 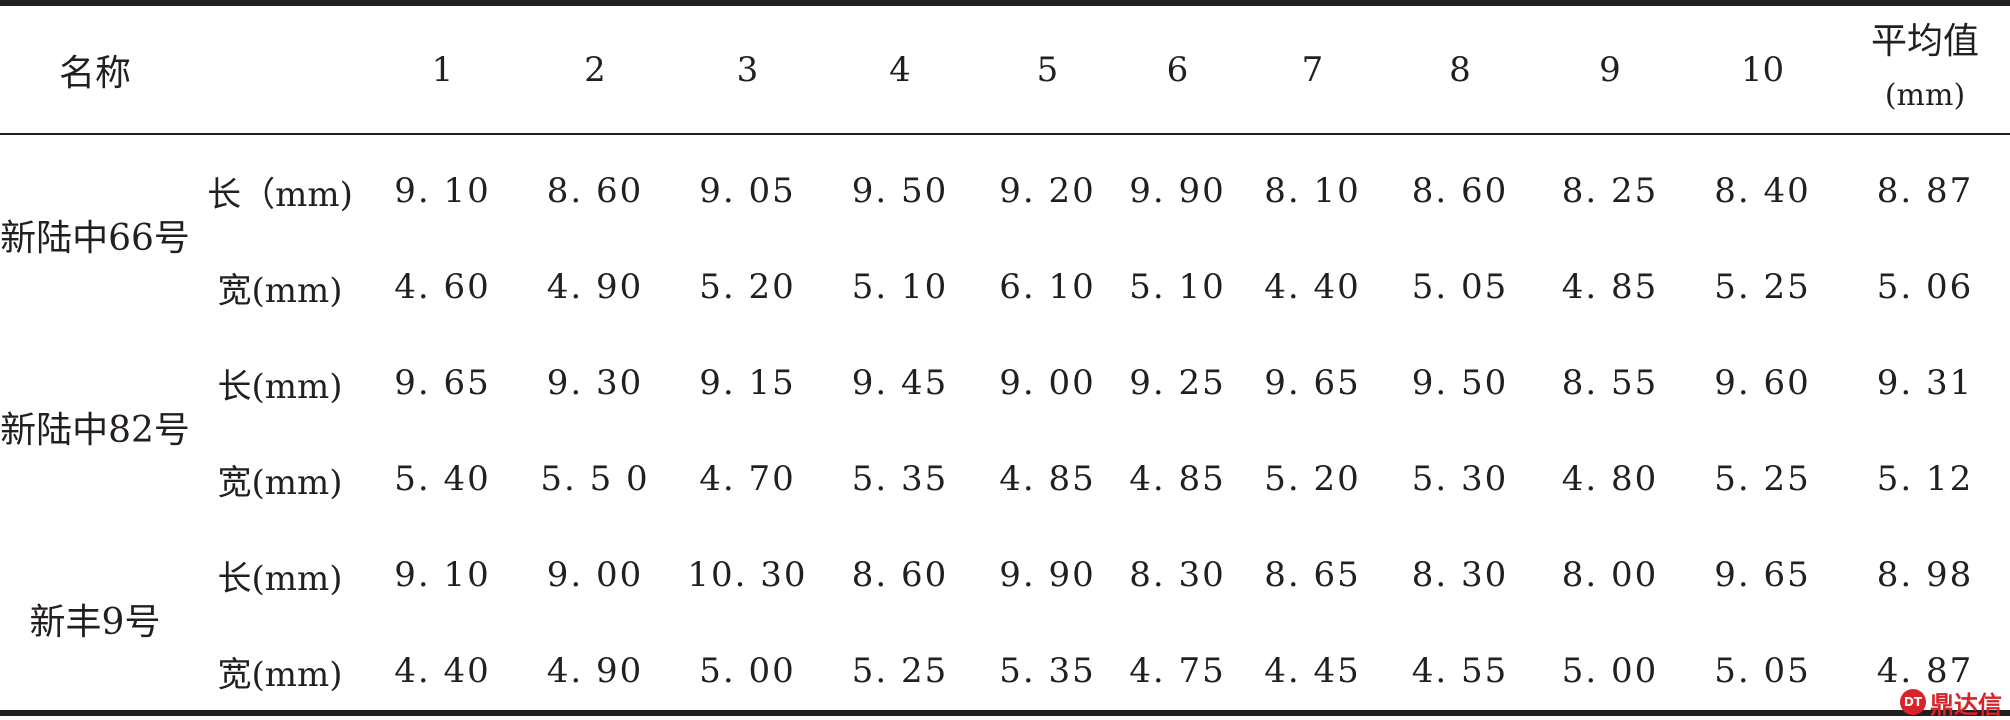 What do you see at coordinates (1925, 671) in the screenshot?
I see `average-cell: 4. 87` at bounding box center [1925, 671].